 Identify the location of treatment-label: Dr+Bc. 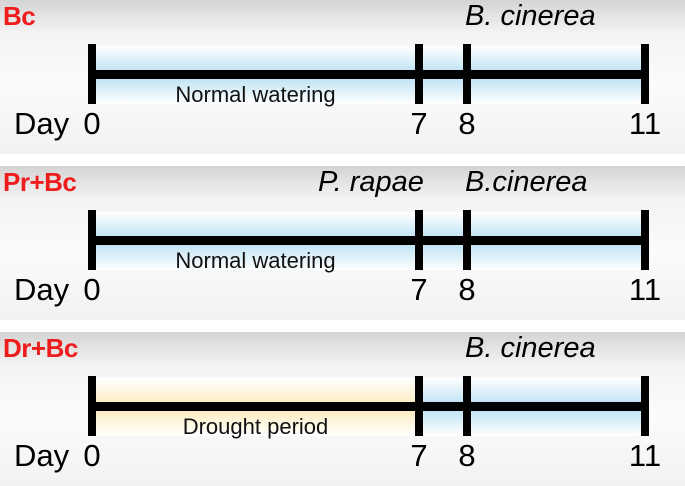
(40, 348).